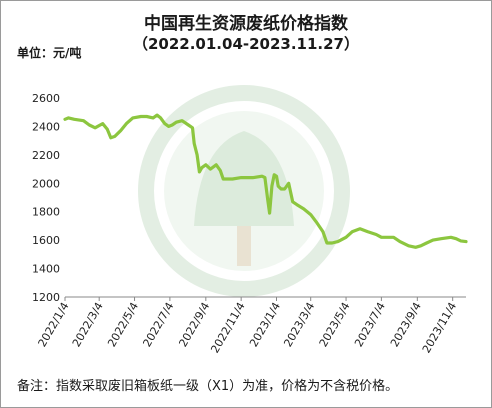 Image resolution: width=492 pixels, height=408 pixels. What do you see at coordinates (46, 198) in the screenshot?
I see `y-axis: 1200 1400 1600 1800 2000 2200 2400 2600` at bounding box center [46, 198].